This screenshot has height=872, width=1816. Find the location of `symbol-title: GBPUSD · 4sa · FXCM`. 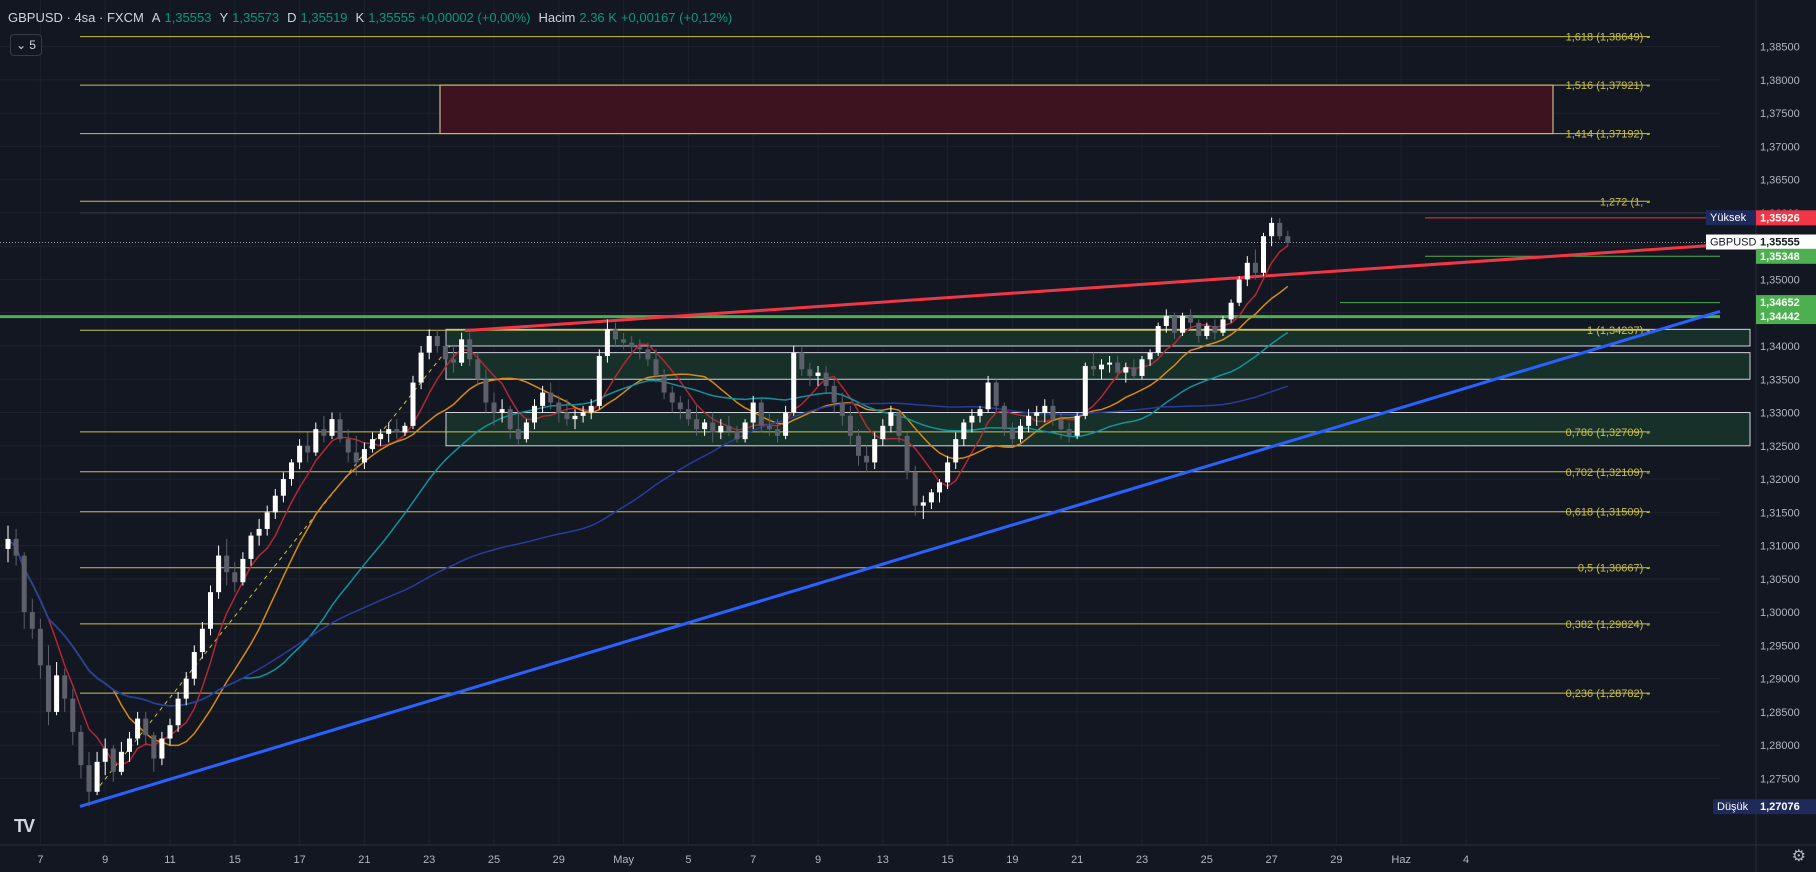

symbol-title: GBPUSD · 4sa · FXCM is located at coordinates (76, 17).